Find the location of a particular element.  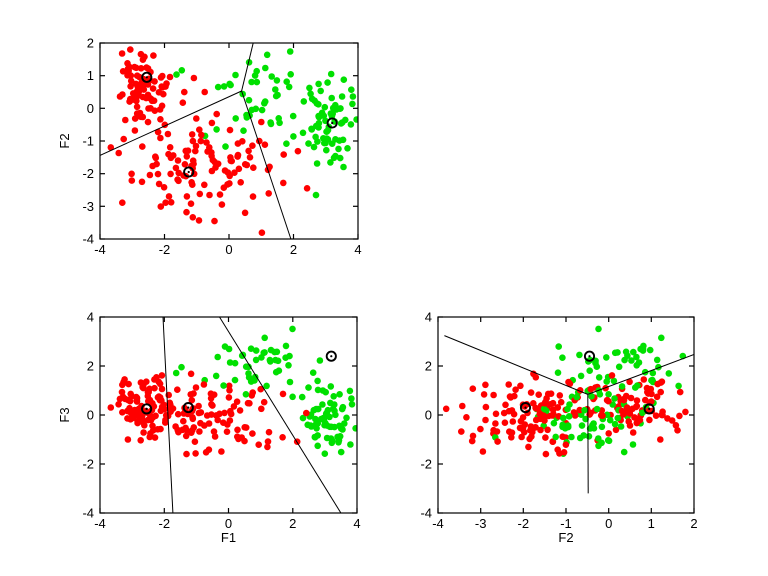

x-axis-label-f2f3: F2 is located at coordinates (565, 537).